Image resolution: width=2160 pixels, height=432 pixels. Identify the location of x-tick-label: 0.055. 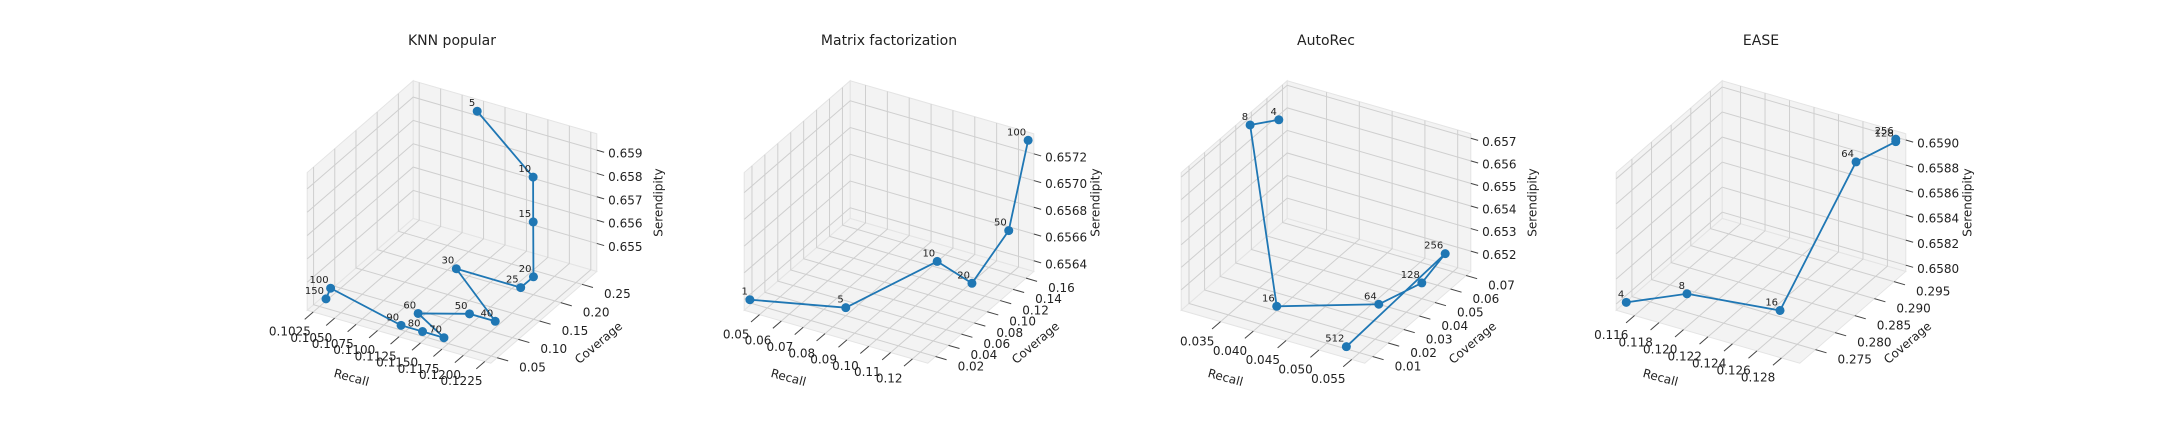
(1328, 379).